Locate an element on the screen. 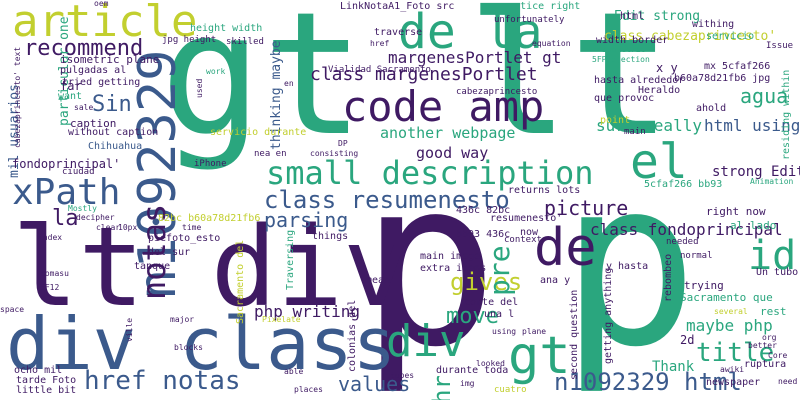 Image resolution: width=800 pixels, height=400 pixels. word: work is located at coordinates (216, 71).